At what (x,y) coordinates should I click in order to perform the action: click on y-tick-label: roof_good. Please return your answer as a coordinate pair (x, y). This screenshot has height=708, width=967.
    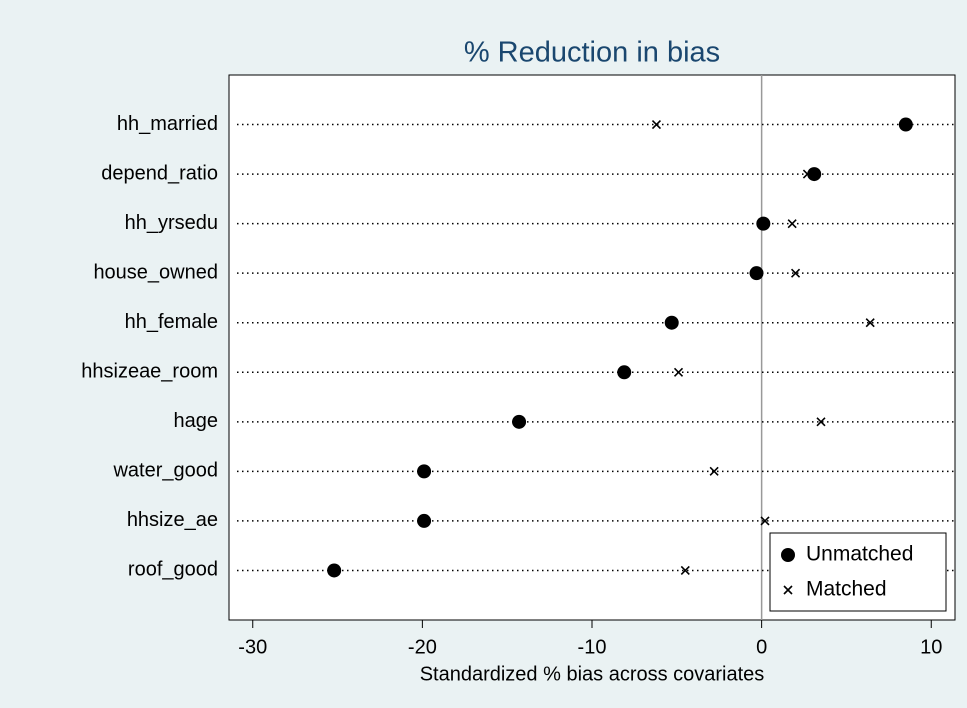
    Looking at the image, I should click on (173, 570).